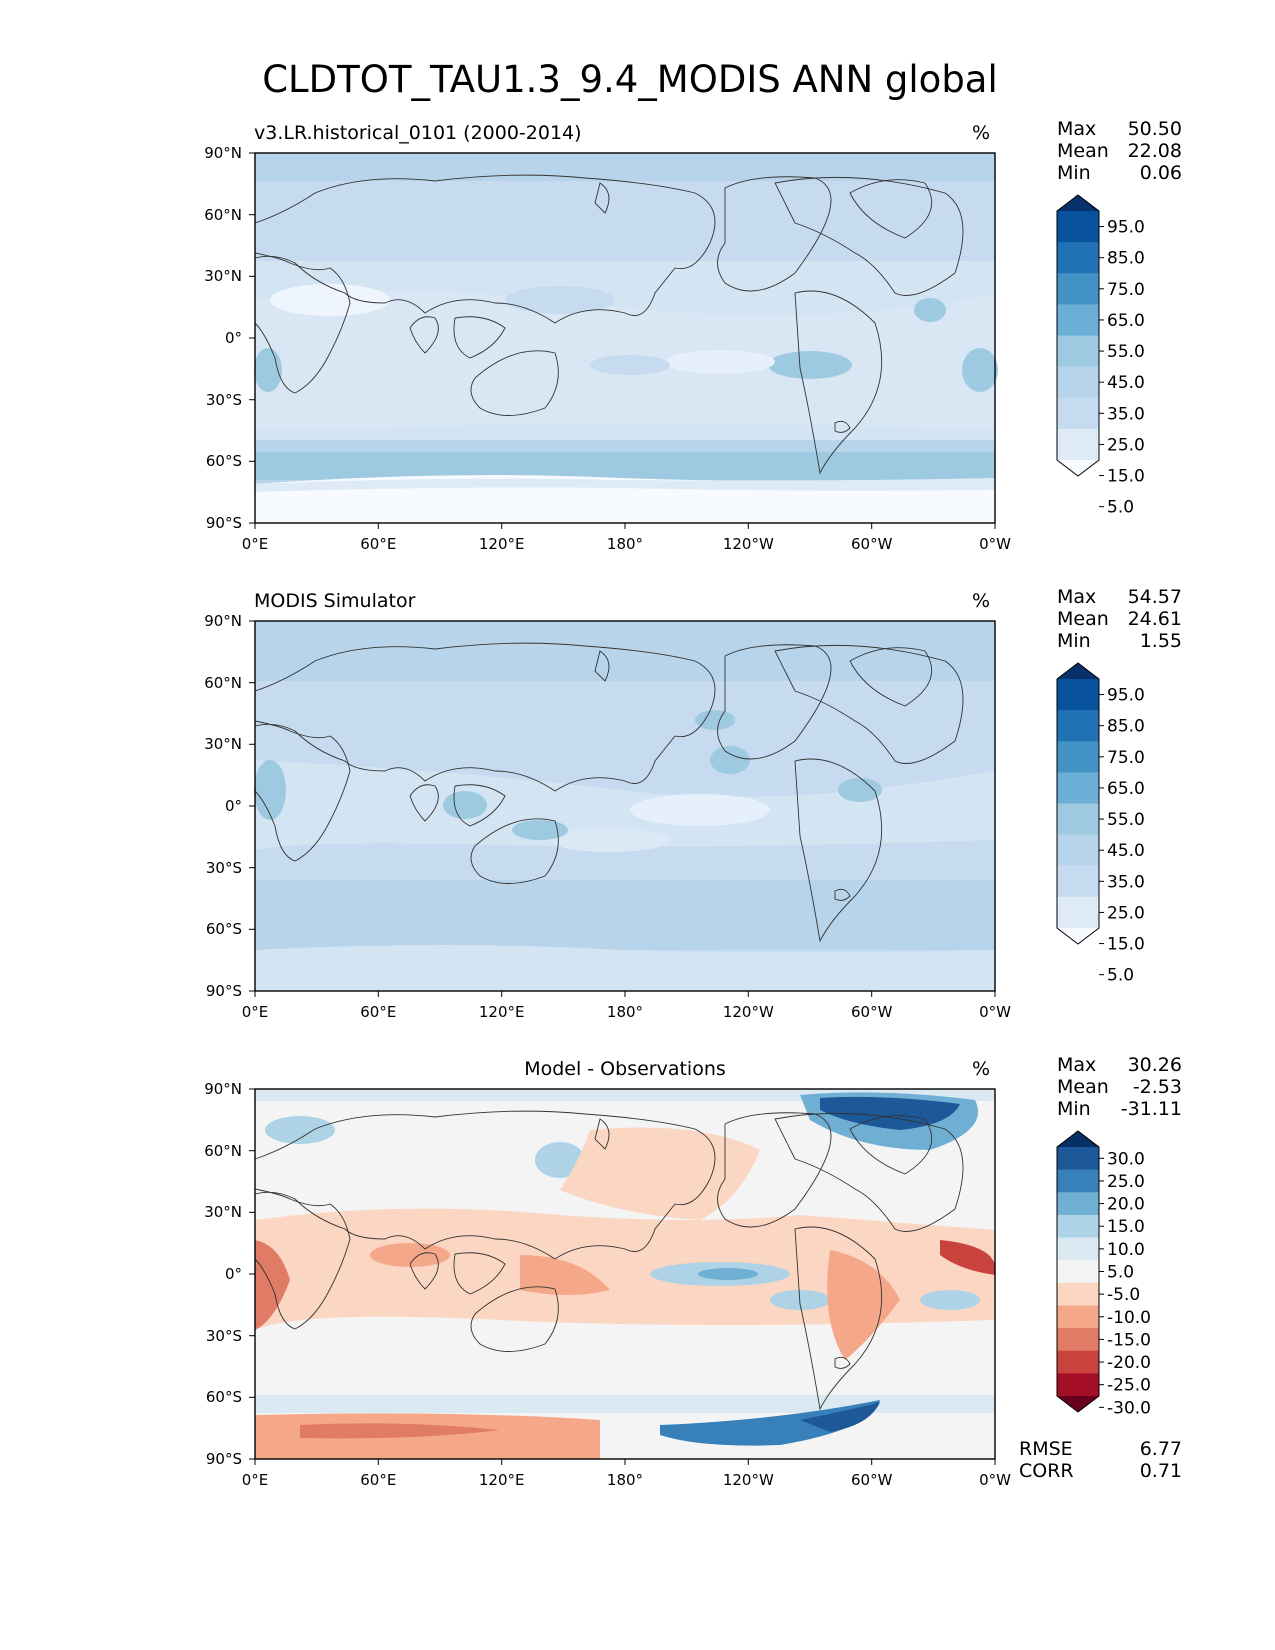 This screenshot has width=1275, height=1650. Describe the element at coordinates (1155, 129) in the screenshot. I see `stat-max-value: 50.50` at that location.